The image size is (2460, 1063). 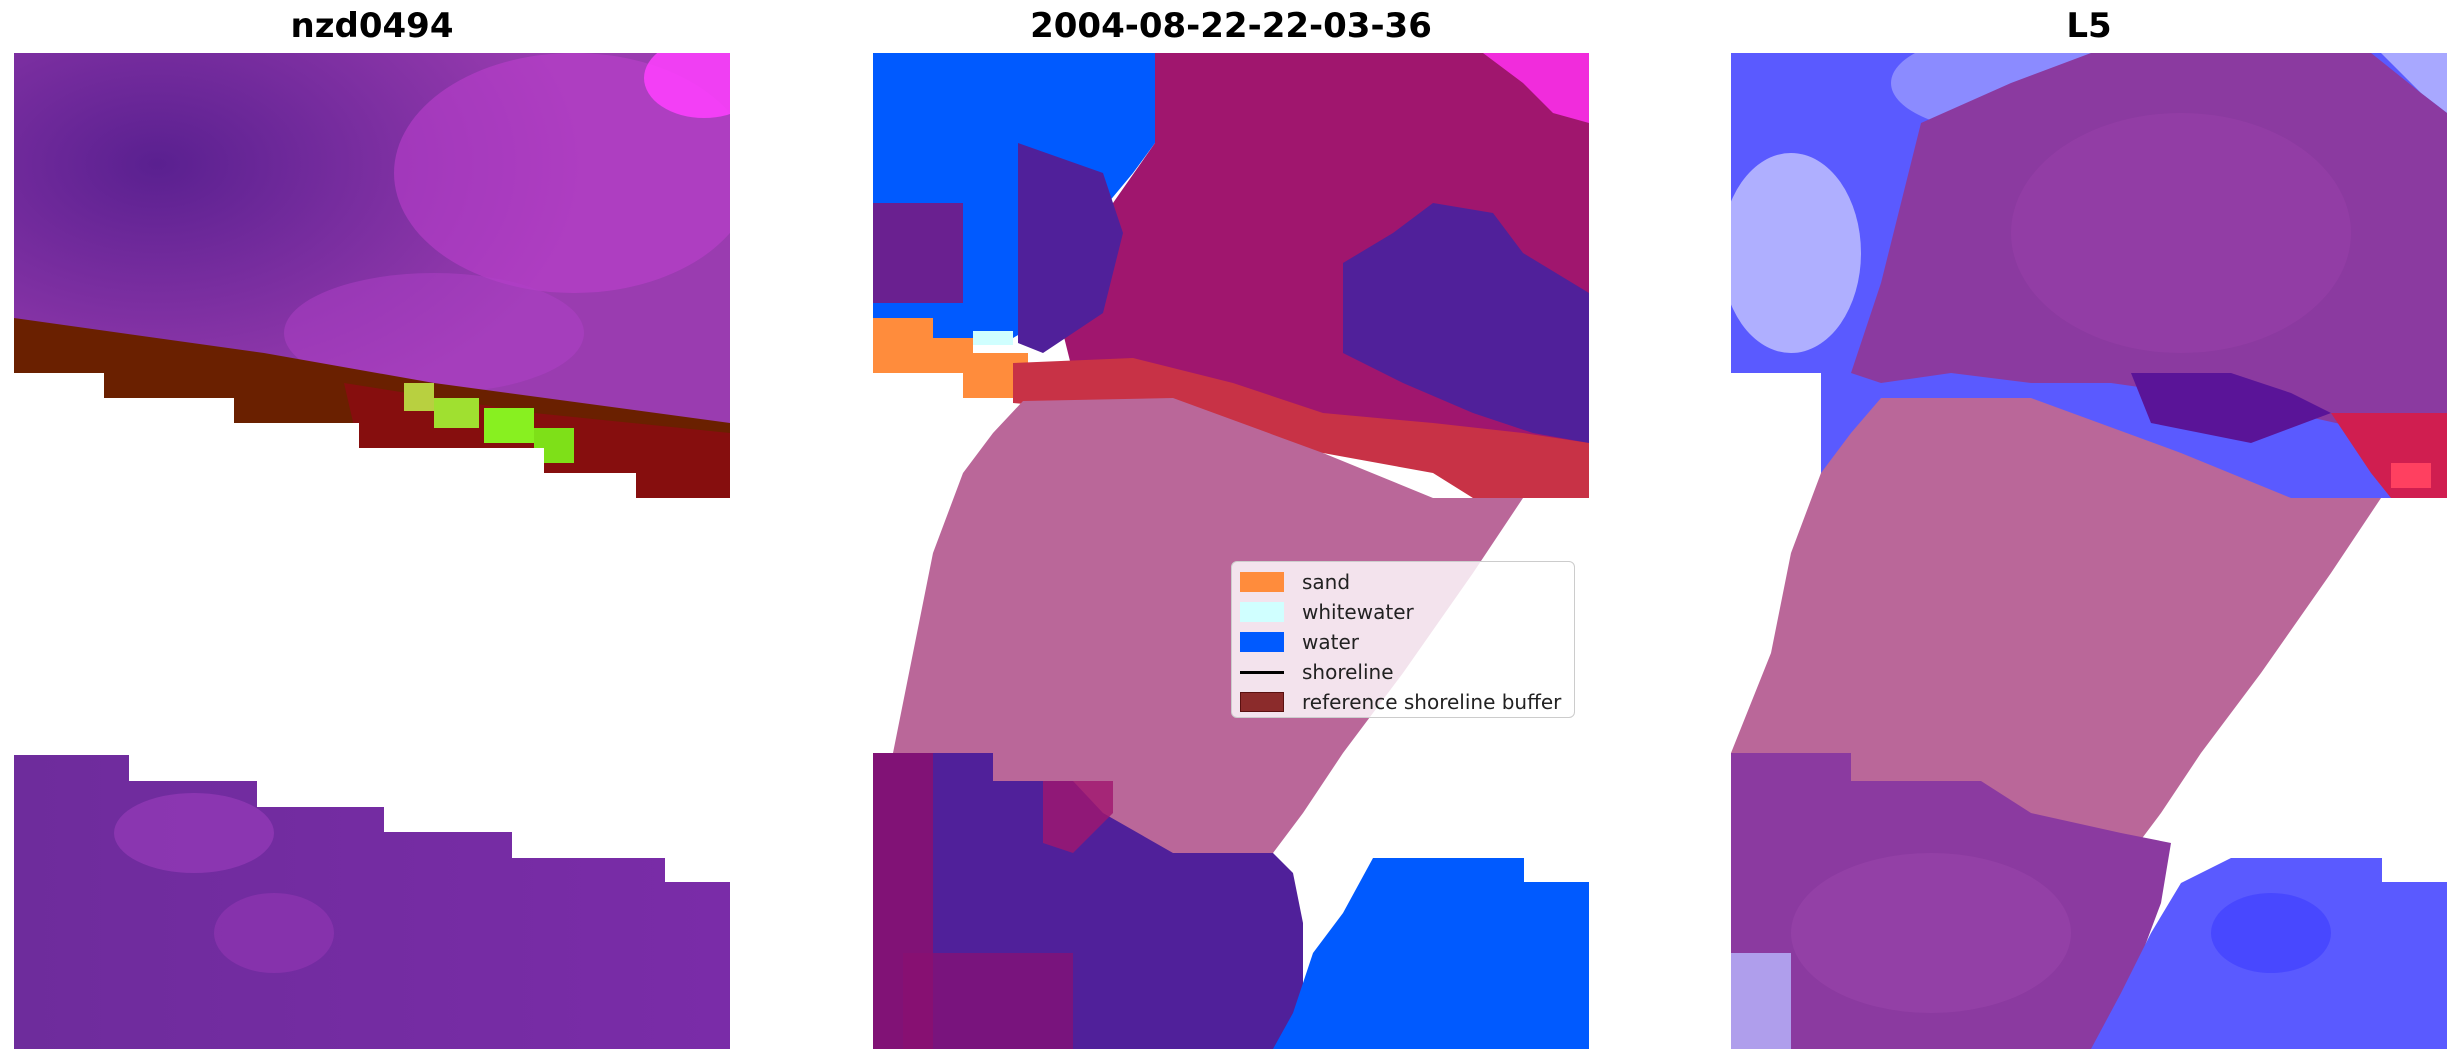 I want to click on legend-label: shoreline, so click(x=1348, y=672).